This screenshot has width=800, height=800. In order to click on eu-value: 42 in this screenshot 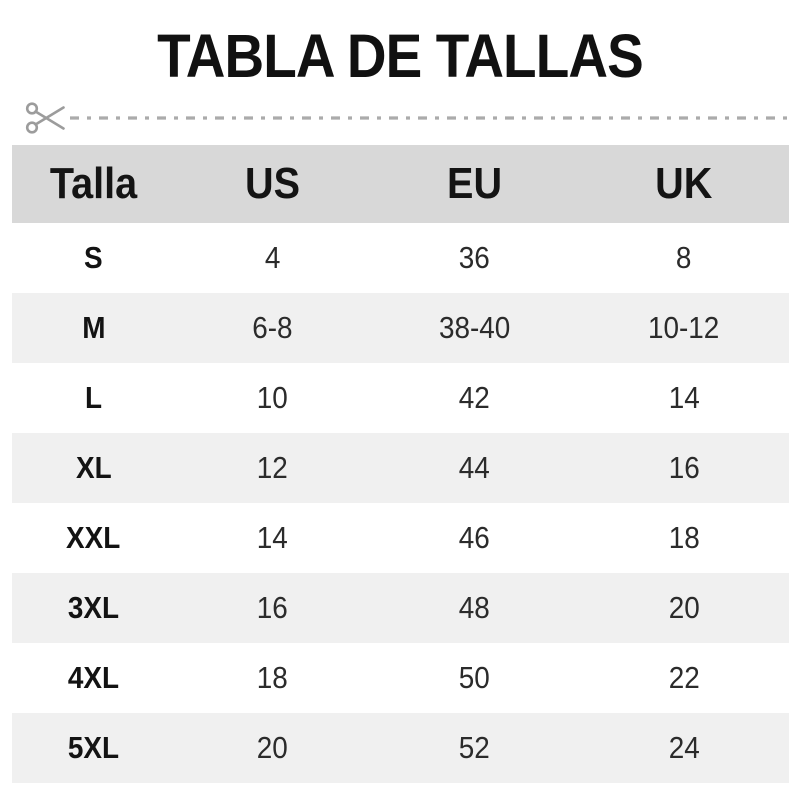, I will do `click(474, 397)`.